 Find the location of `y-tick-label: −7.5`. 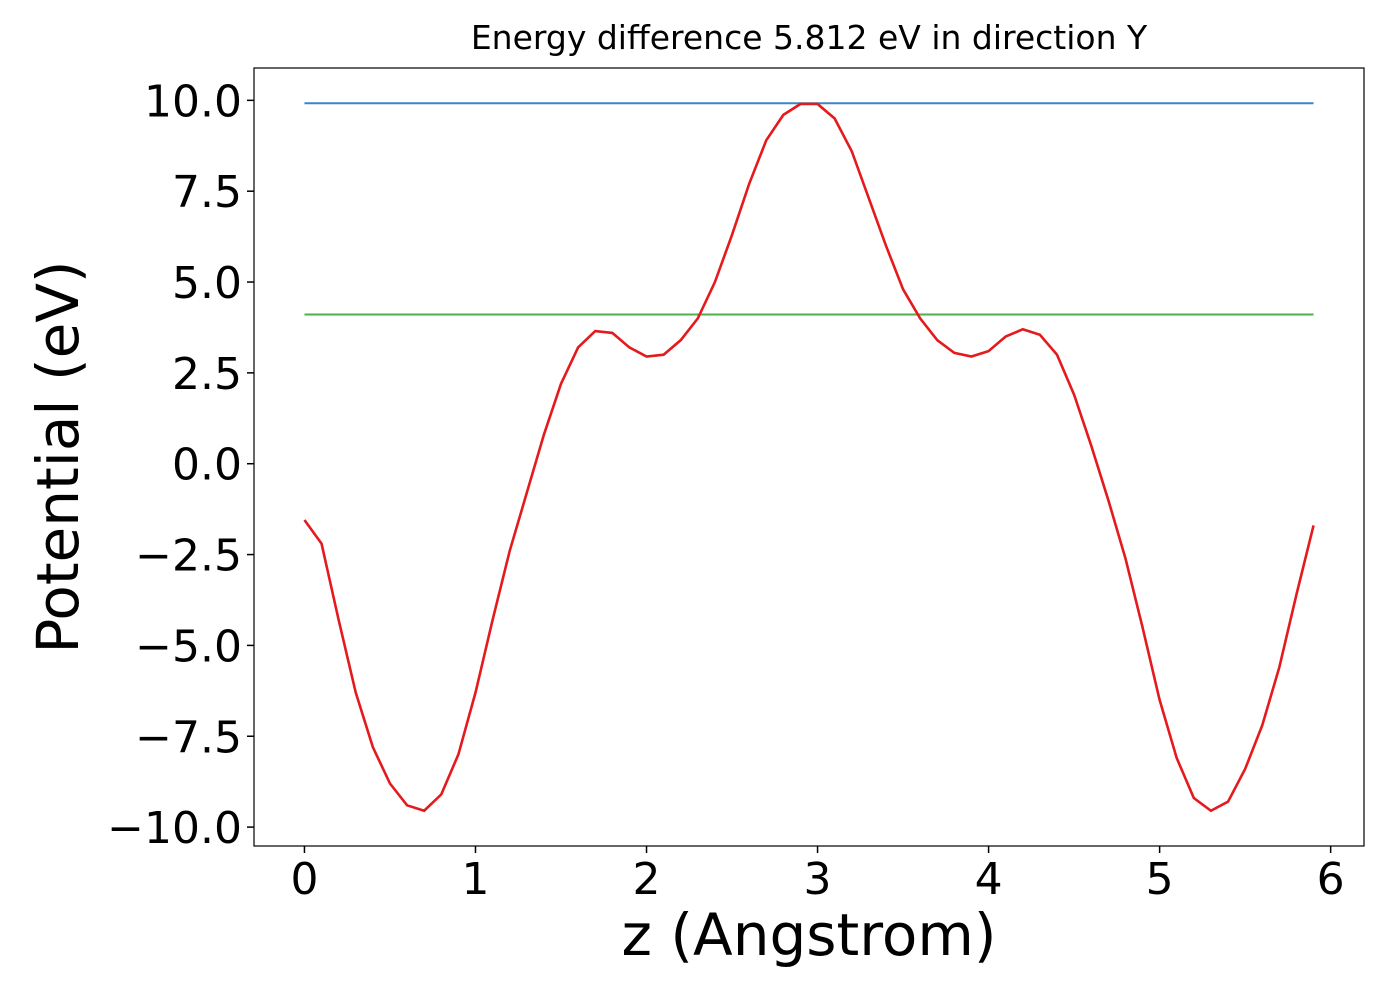

y-tick-label: −7.5 is located at coordinates (188, 737).